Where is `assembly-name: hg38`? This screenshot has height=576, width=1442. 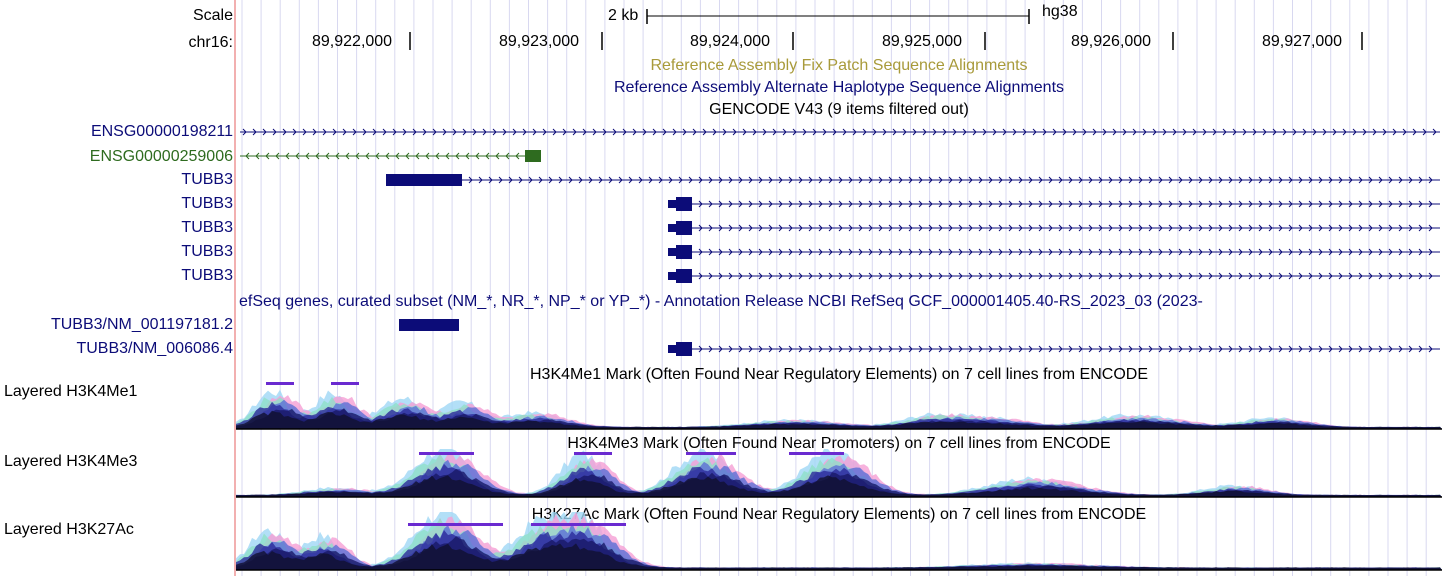
assembly-name: hg38 is located at coordinates (1060, 11).